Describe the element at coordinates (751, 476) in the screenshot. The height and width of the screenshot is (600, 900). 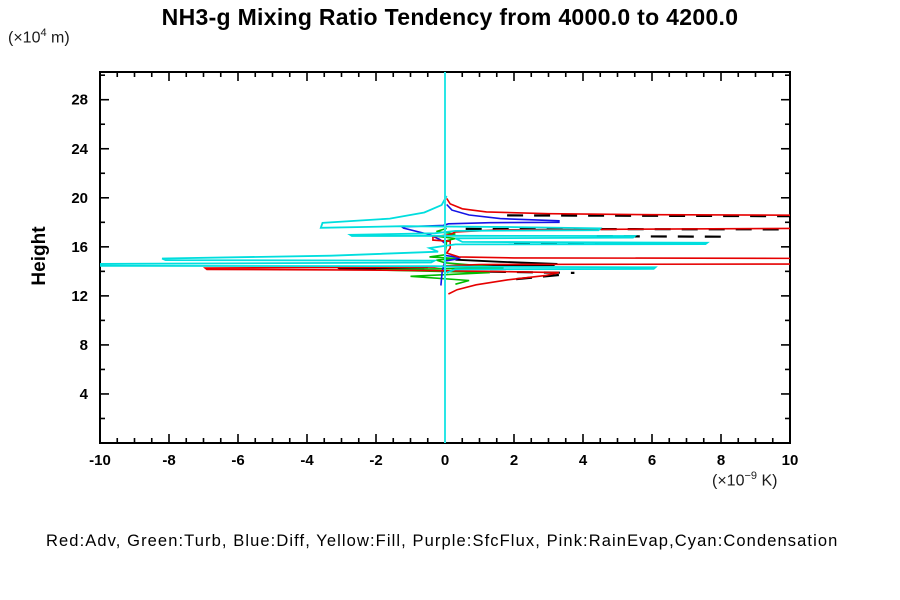
I see `x-unit-sup: −9` at that location.